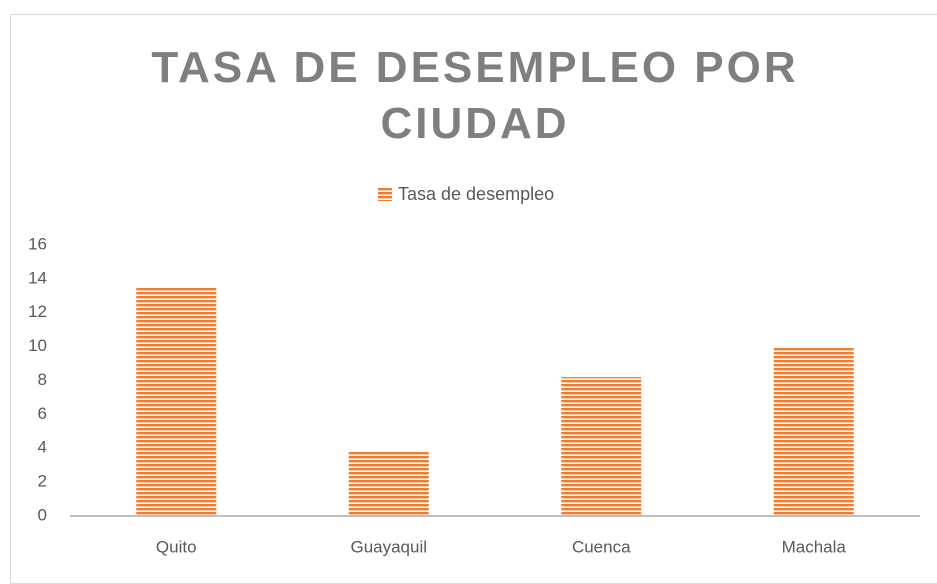 The width and height of the screenshot is (937, 584). I want to click on chart-title: TASA DE DESEMPLEO POR CIUDAD, so click(475, 95).